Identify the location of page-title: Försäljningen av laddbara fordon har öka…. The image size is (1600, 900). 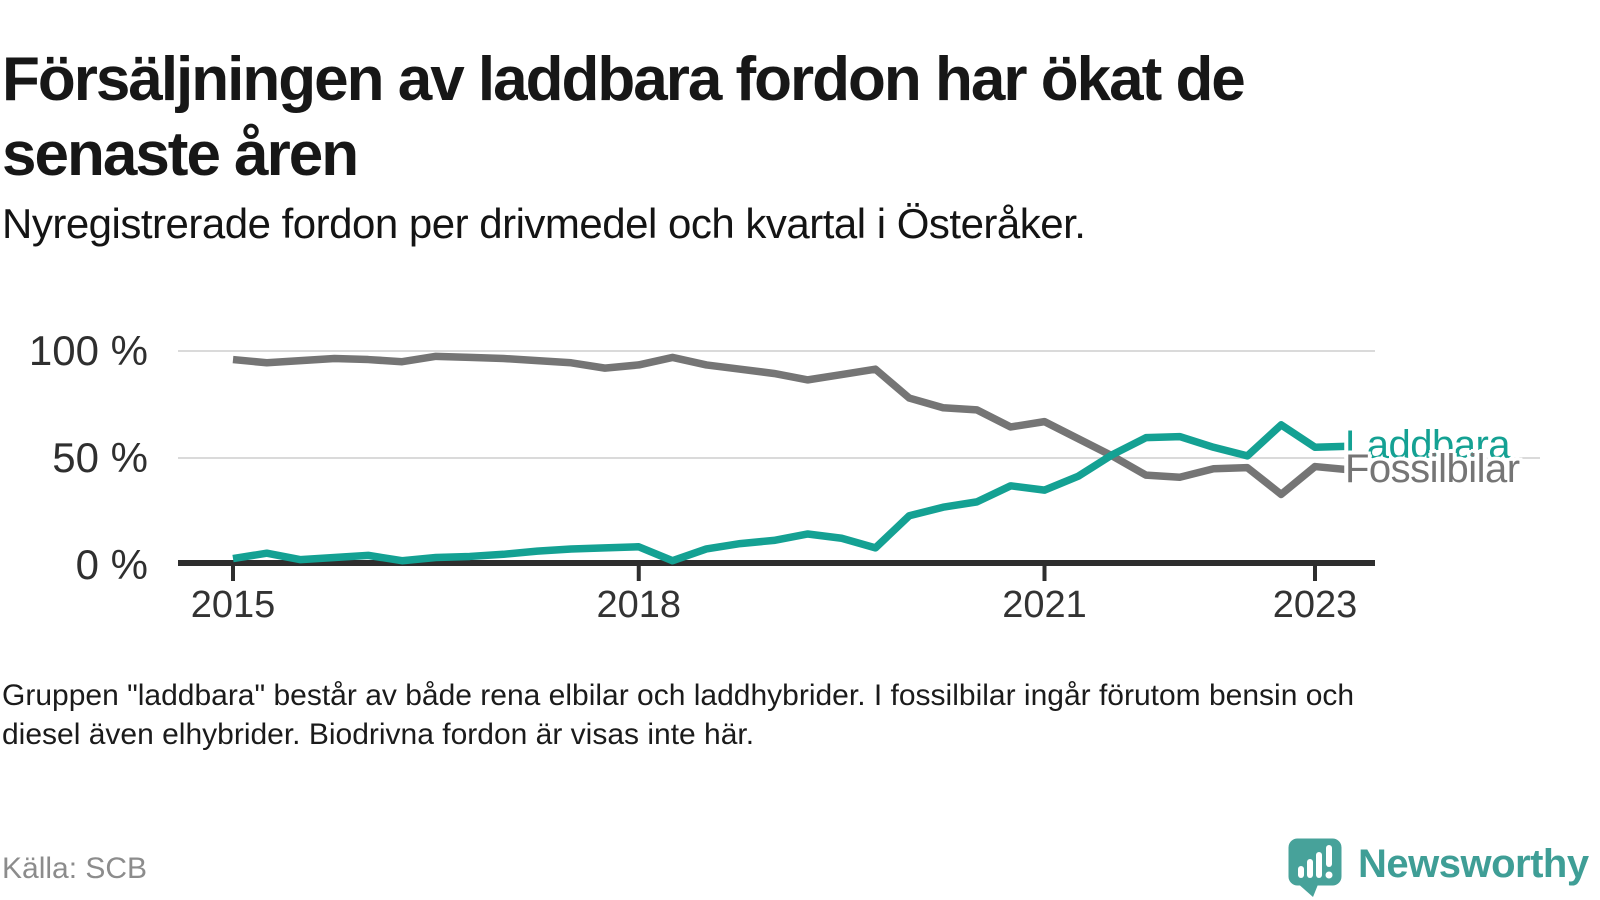
(624, 117).